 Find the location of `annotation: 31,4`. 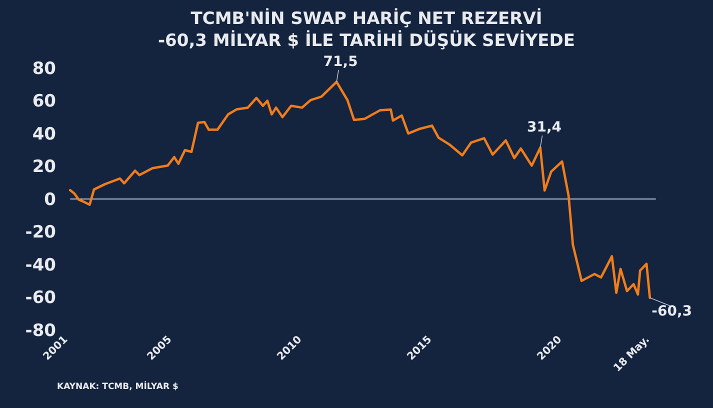

annotation: 31,4 is located at coordinates (544, 128).